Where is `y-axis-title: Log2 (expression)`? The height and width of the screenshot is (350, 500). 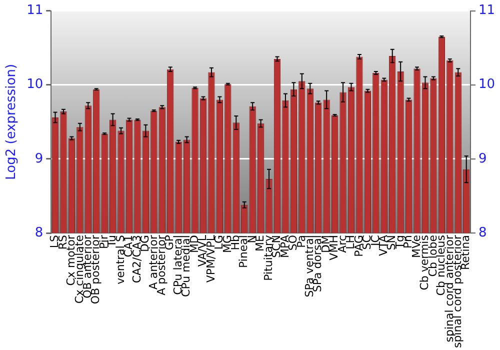
y-axis-title: Log2 (expression) is located at coordinates (12, 122).